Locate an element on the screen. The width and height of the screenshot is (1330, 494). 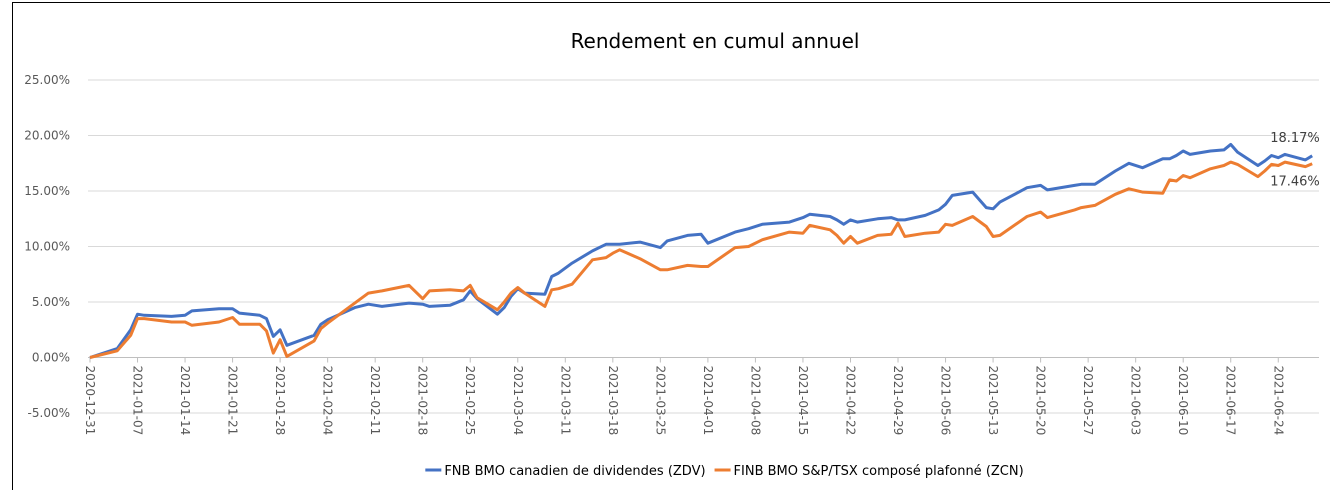
x-tick-label: 2021-02-04 is located at coordinates (328, 401).